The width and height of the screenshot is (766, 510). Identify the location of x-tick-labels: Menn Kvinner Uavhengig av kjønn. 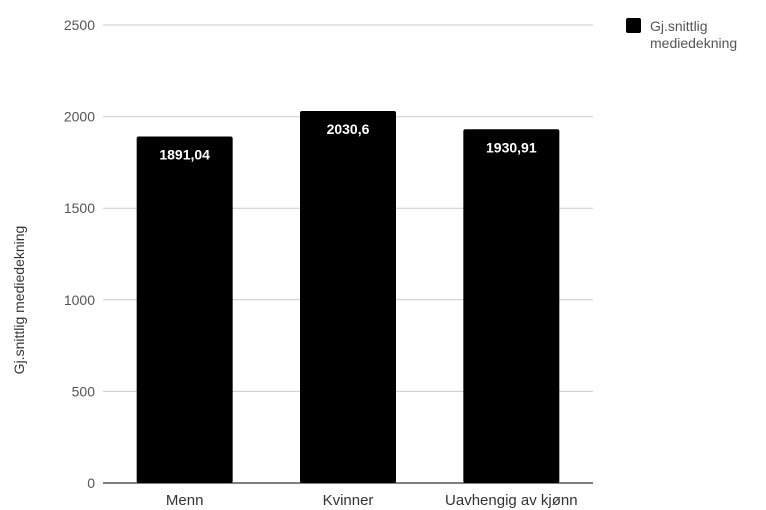
(372, 500).